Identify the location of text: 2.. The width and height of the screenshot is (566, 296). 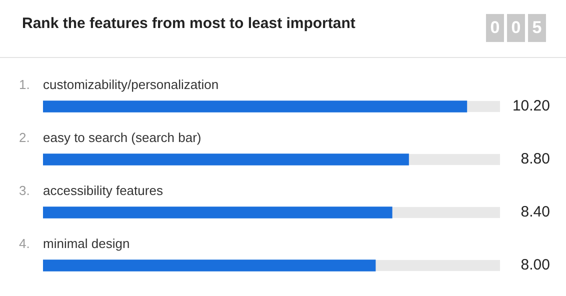
(24, 138).